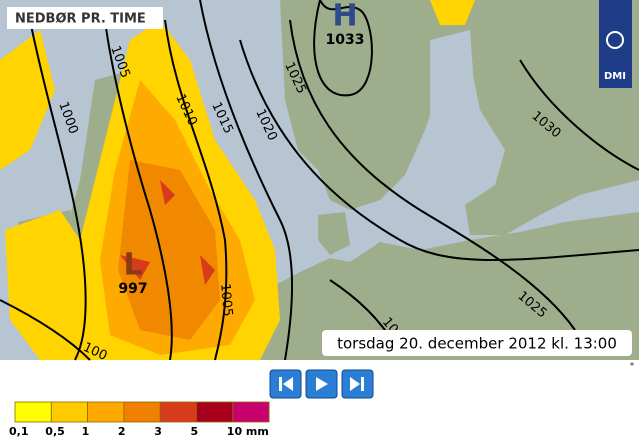 Image resolution: width=639 pixels, height=443 pixels. Describe the element at coordinates (132, 289) in the screenshot. I see `low-pressure: 997` at that location.